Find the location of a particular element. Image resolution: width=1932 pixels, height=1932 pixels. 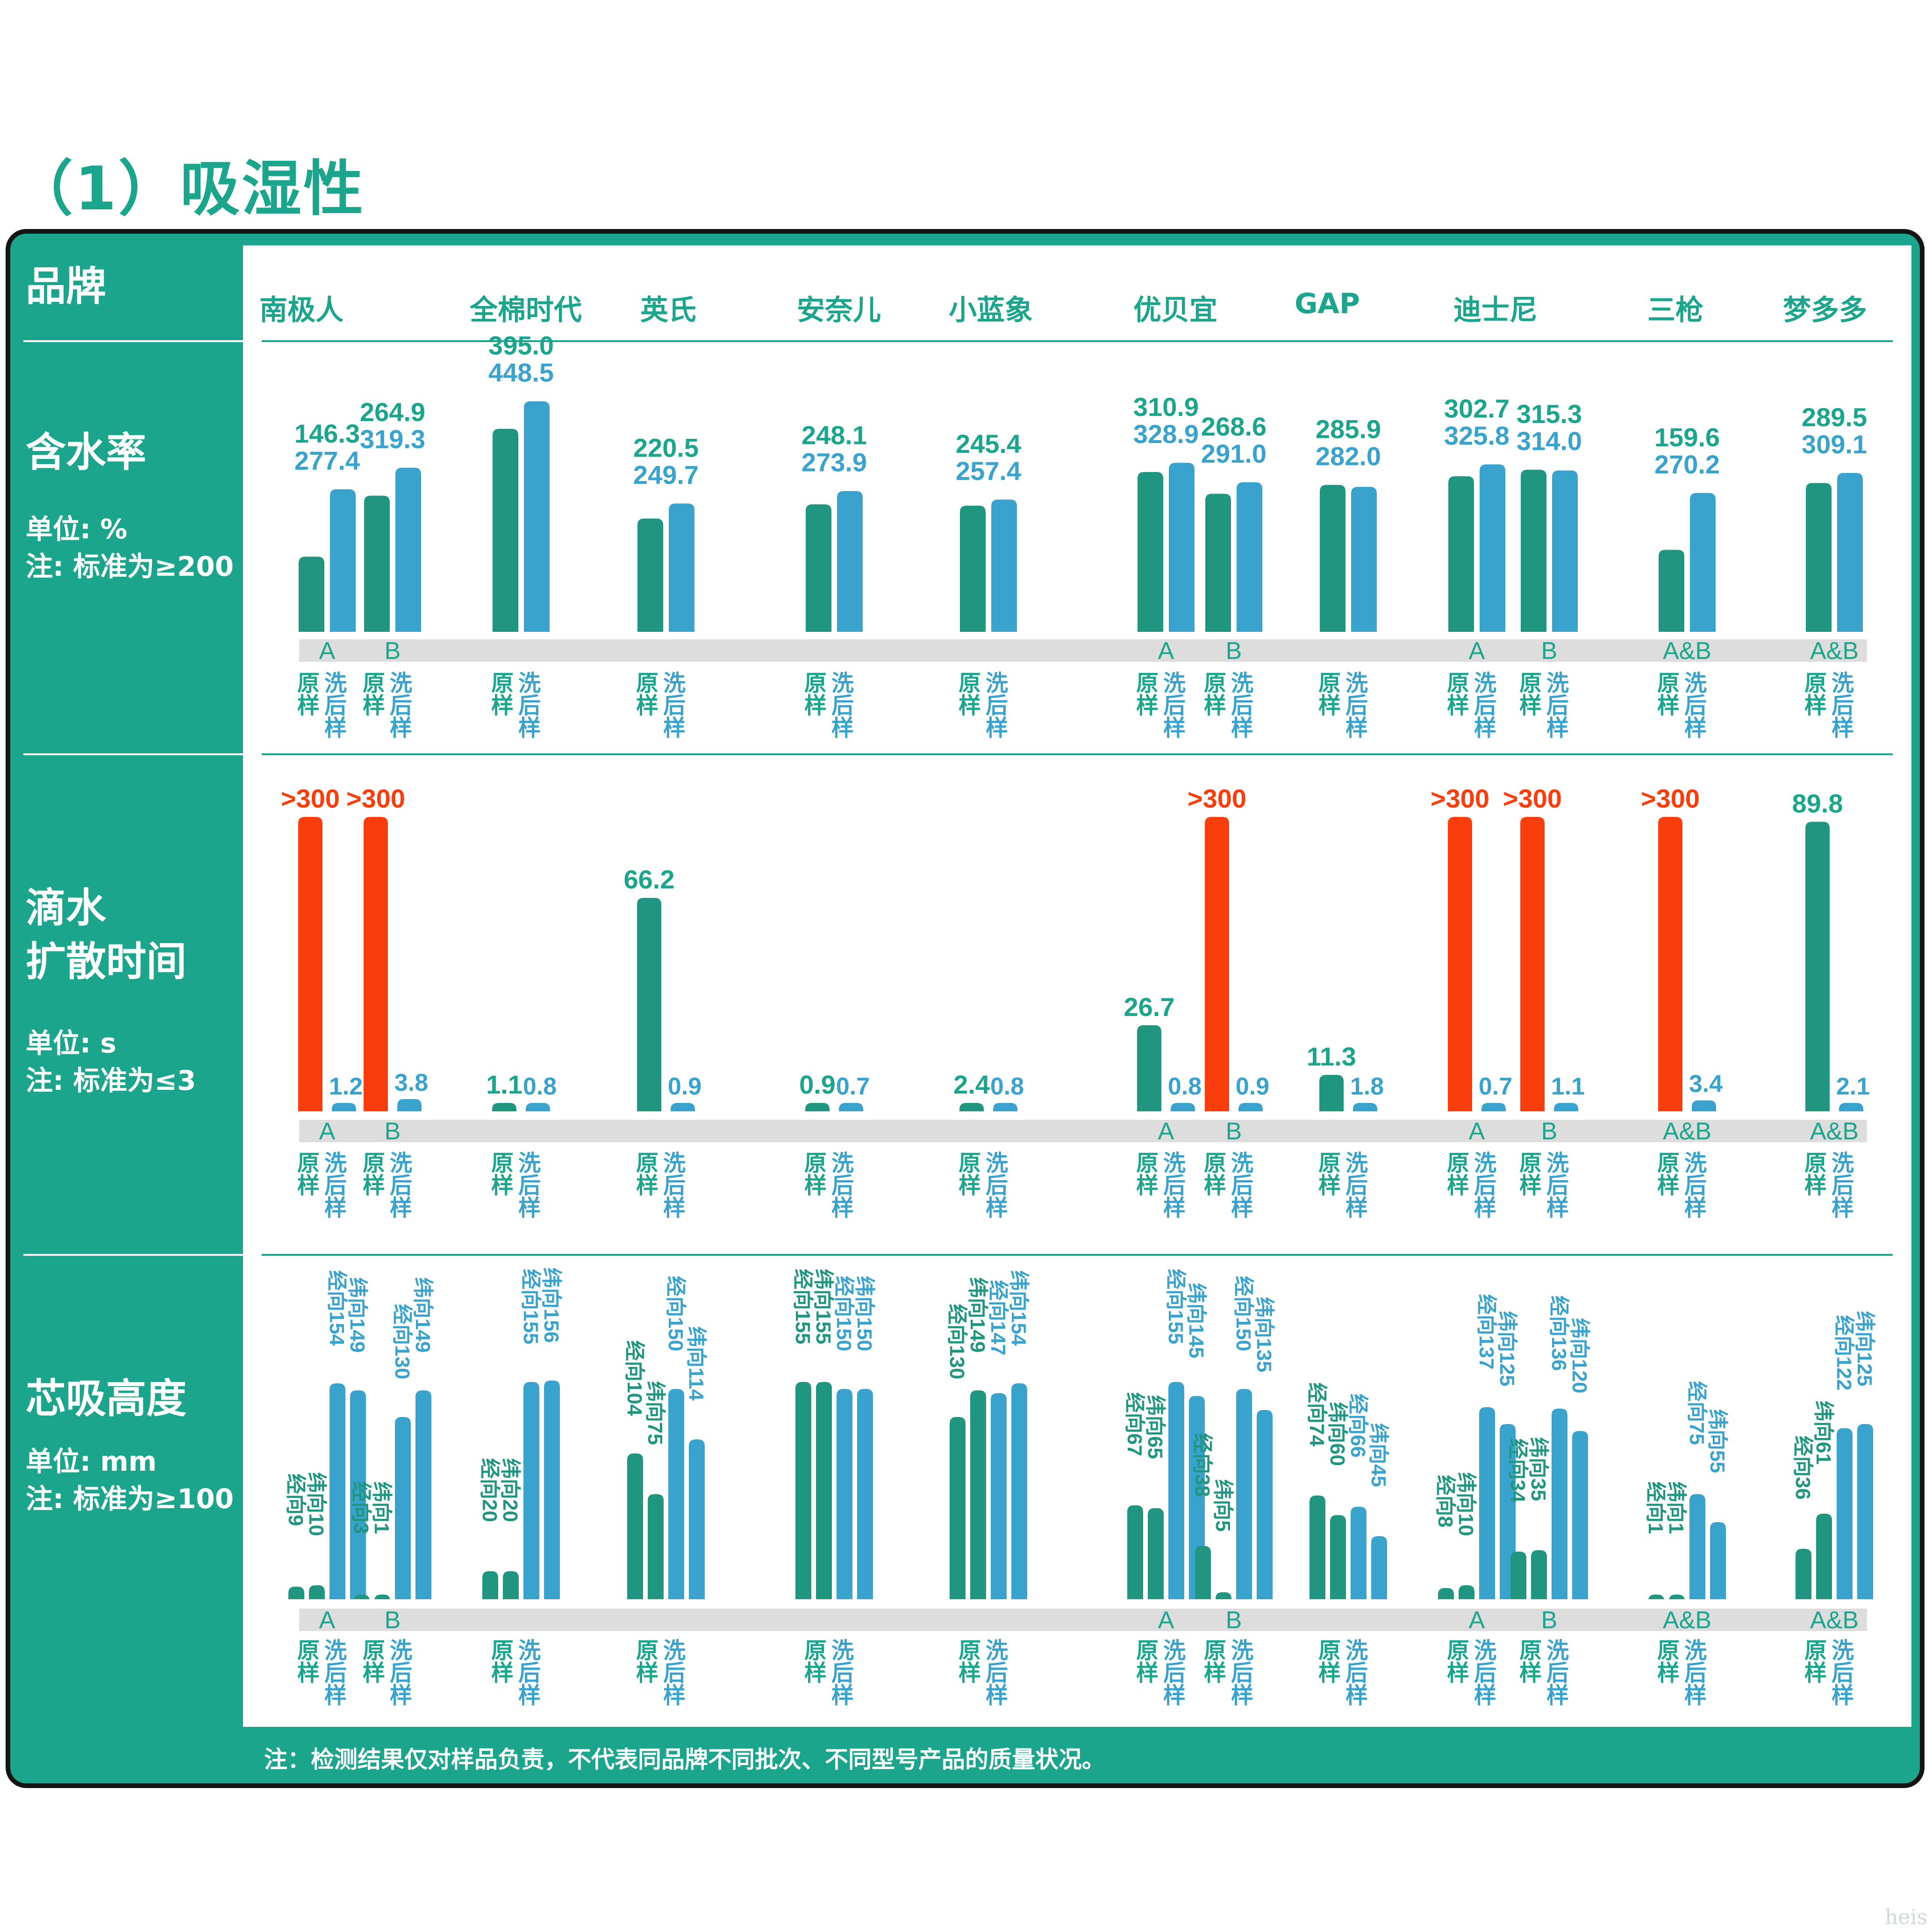

value-label-wicking-original-warp: 经向104 is located at coordinates (634, 1378).